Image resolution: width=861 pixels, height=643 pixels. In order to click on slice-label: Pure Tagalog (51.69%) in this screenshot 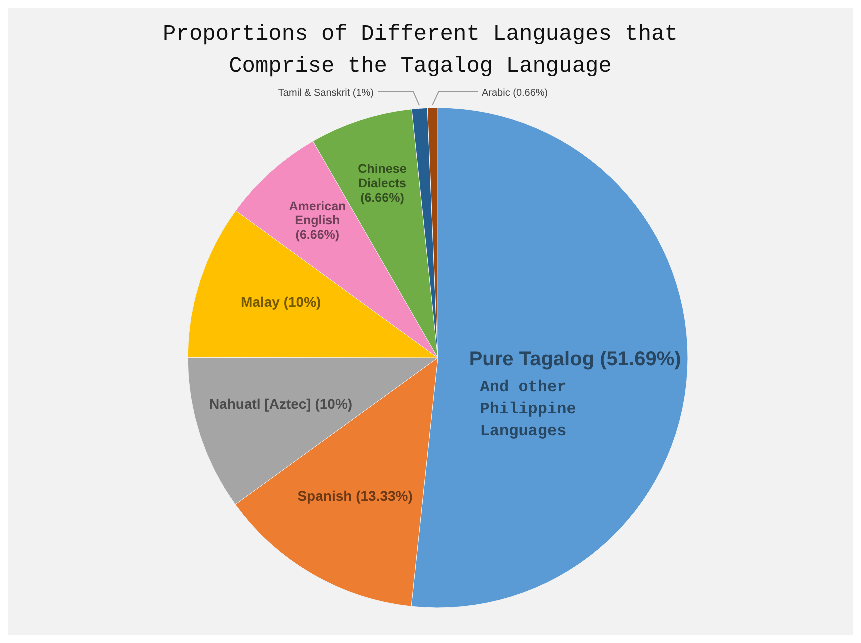, I will do `click(575, 359)`.